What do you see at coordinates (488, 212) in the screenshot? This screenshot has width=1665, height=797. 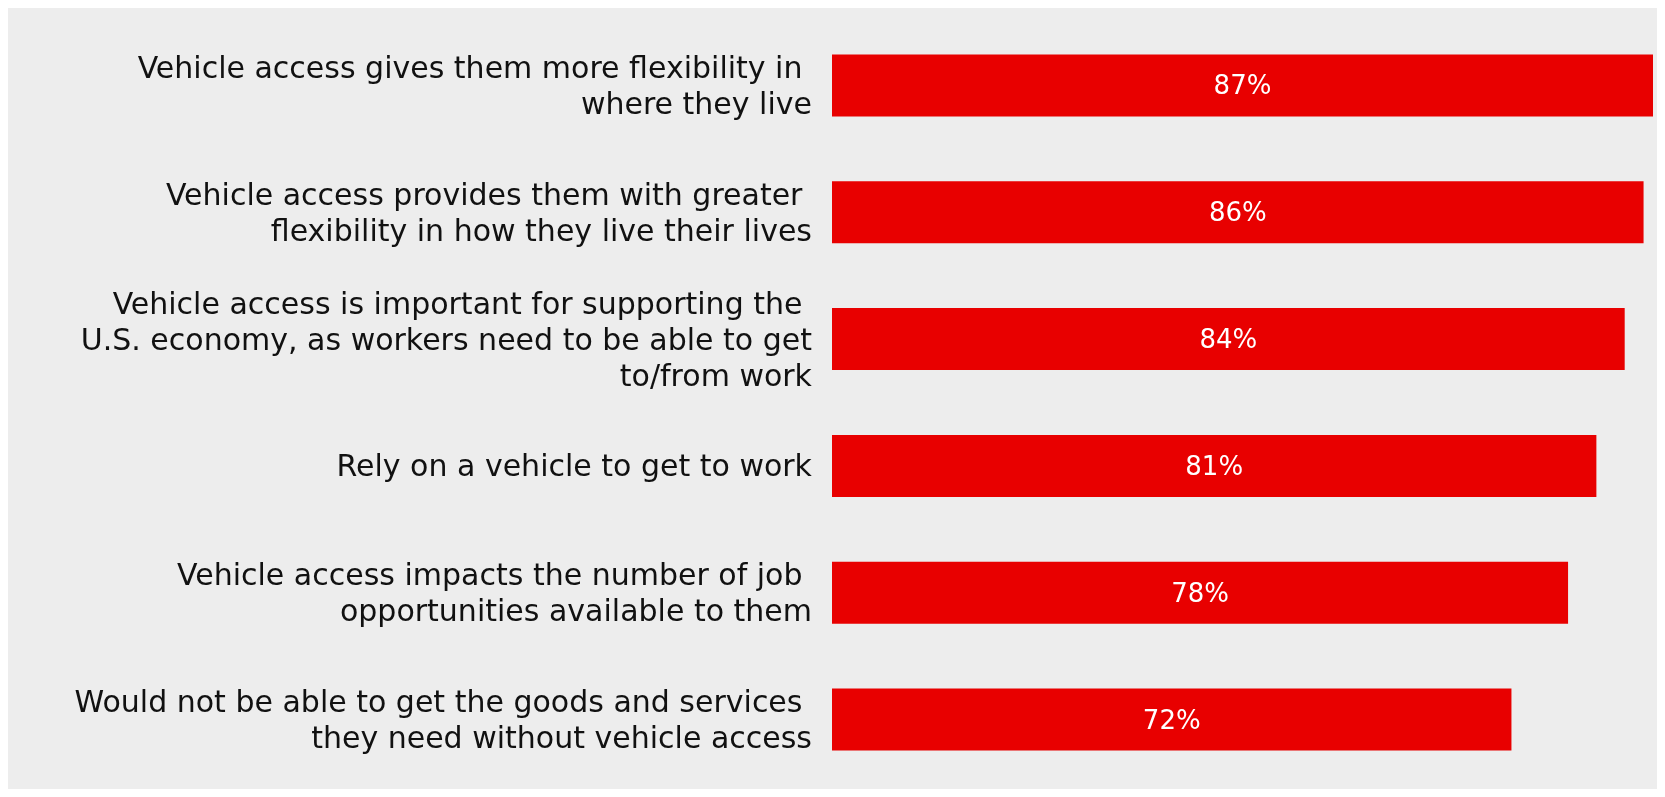 I see `y-tick-label: Vehicle access provides them with greater flexibility in how they live their lives` at bounding box center [488, 212].